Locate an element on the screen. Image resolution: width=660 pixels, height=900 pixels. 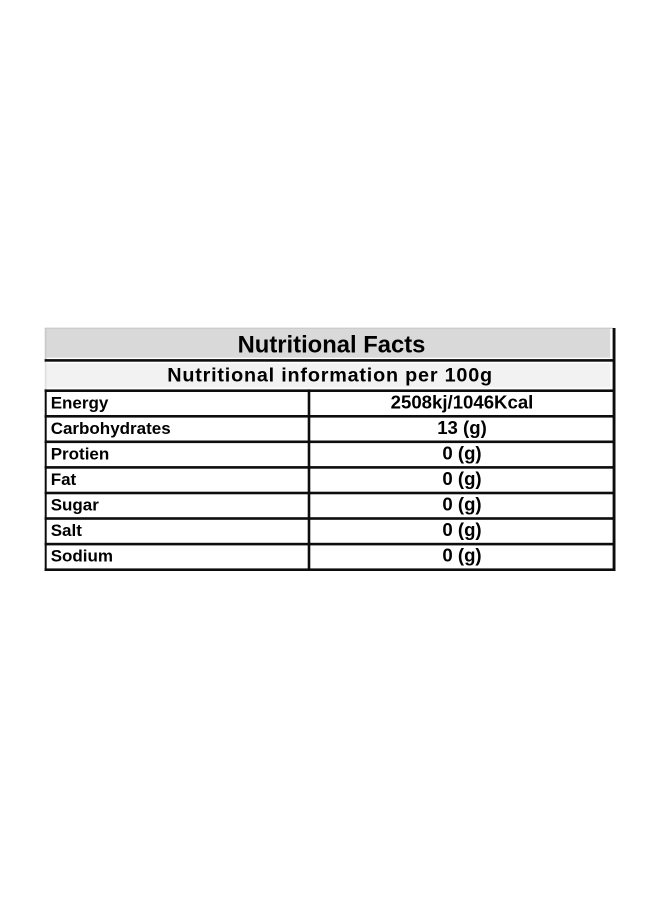
svg-text: Sodium is located at coordinates (82, 556).